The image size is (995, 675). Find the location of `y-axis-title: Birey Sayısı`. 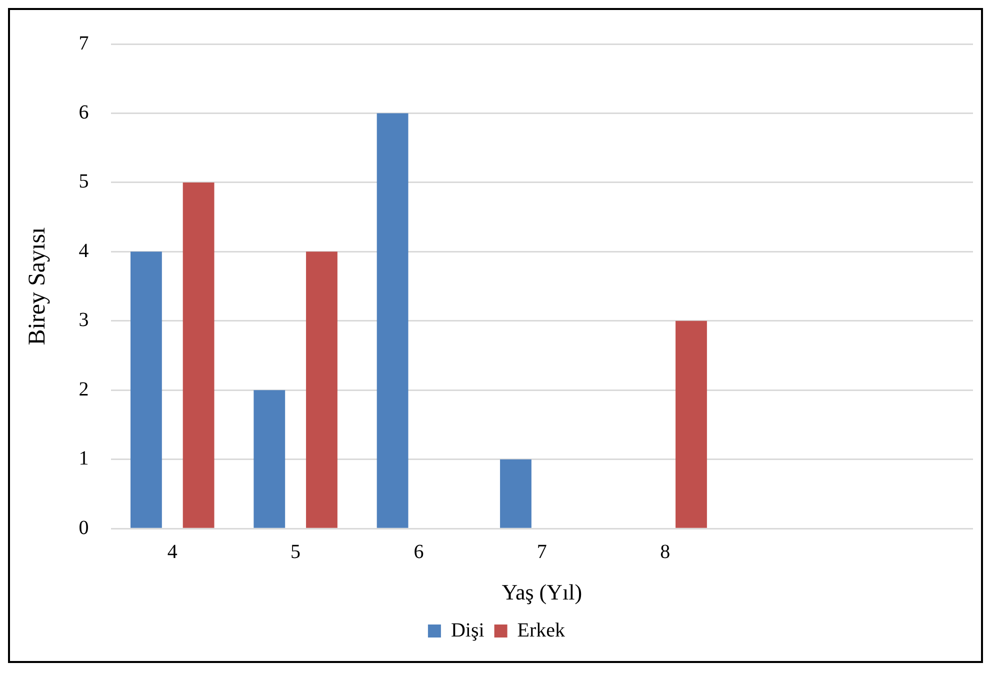

y-axis-title: Birey Sayısı is located at coordinates (37, 286).